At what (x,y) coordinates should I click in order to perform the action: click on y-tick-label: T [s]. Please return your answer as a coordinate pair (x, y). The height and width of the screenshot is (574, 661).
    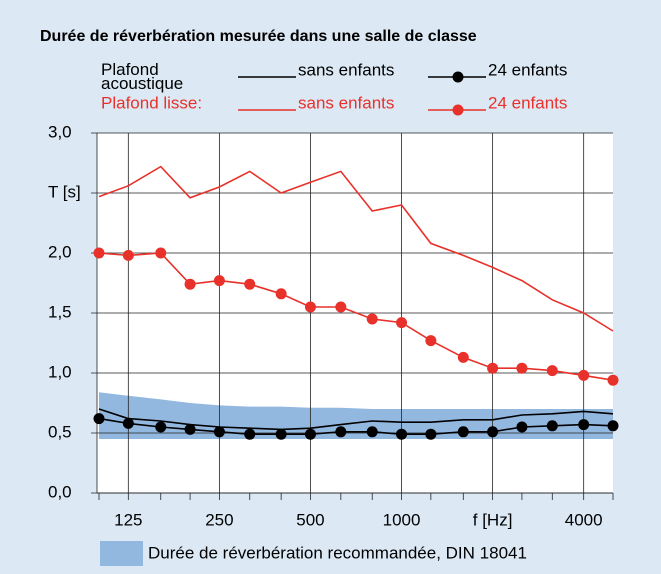
    Looking at the image, I should click on (64, 191).